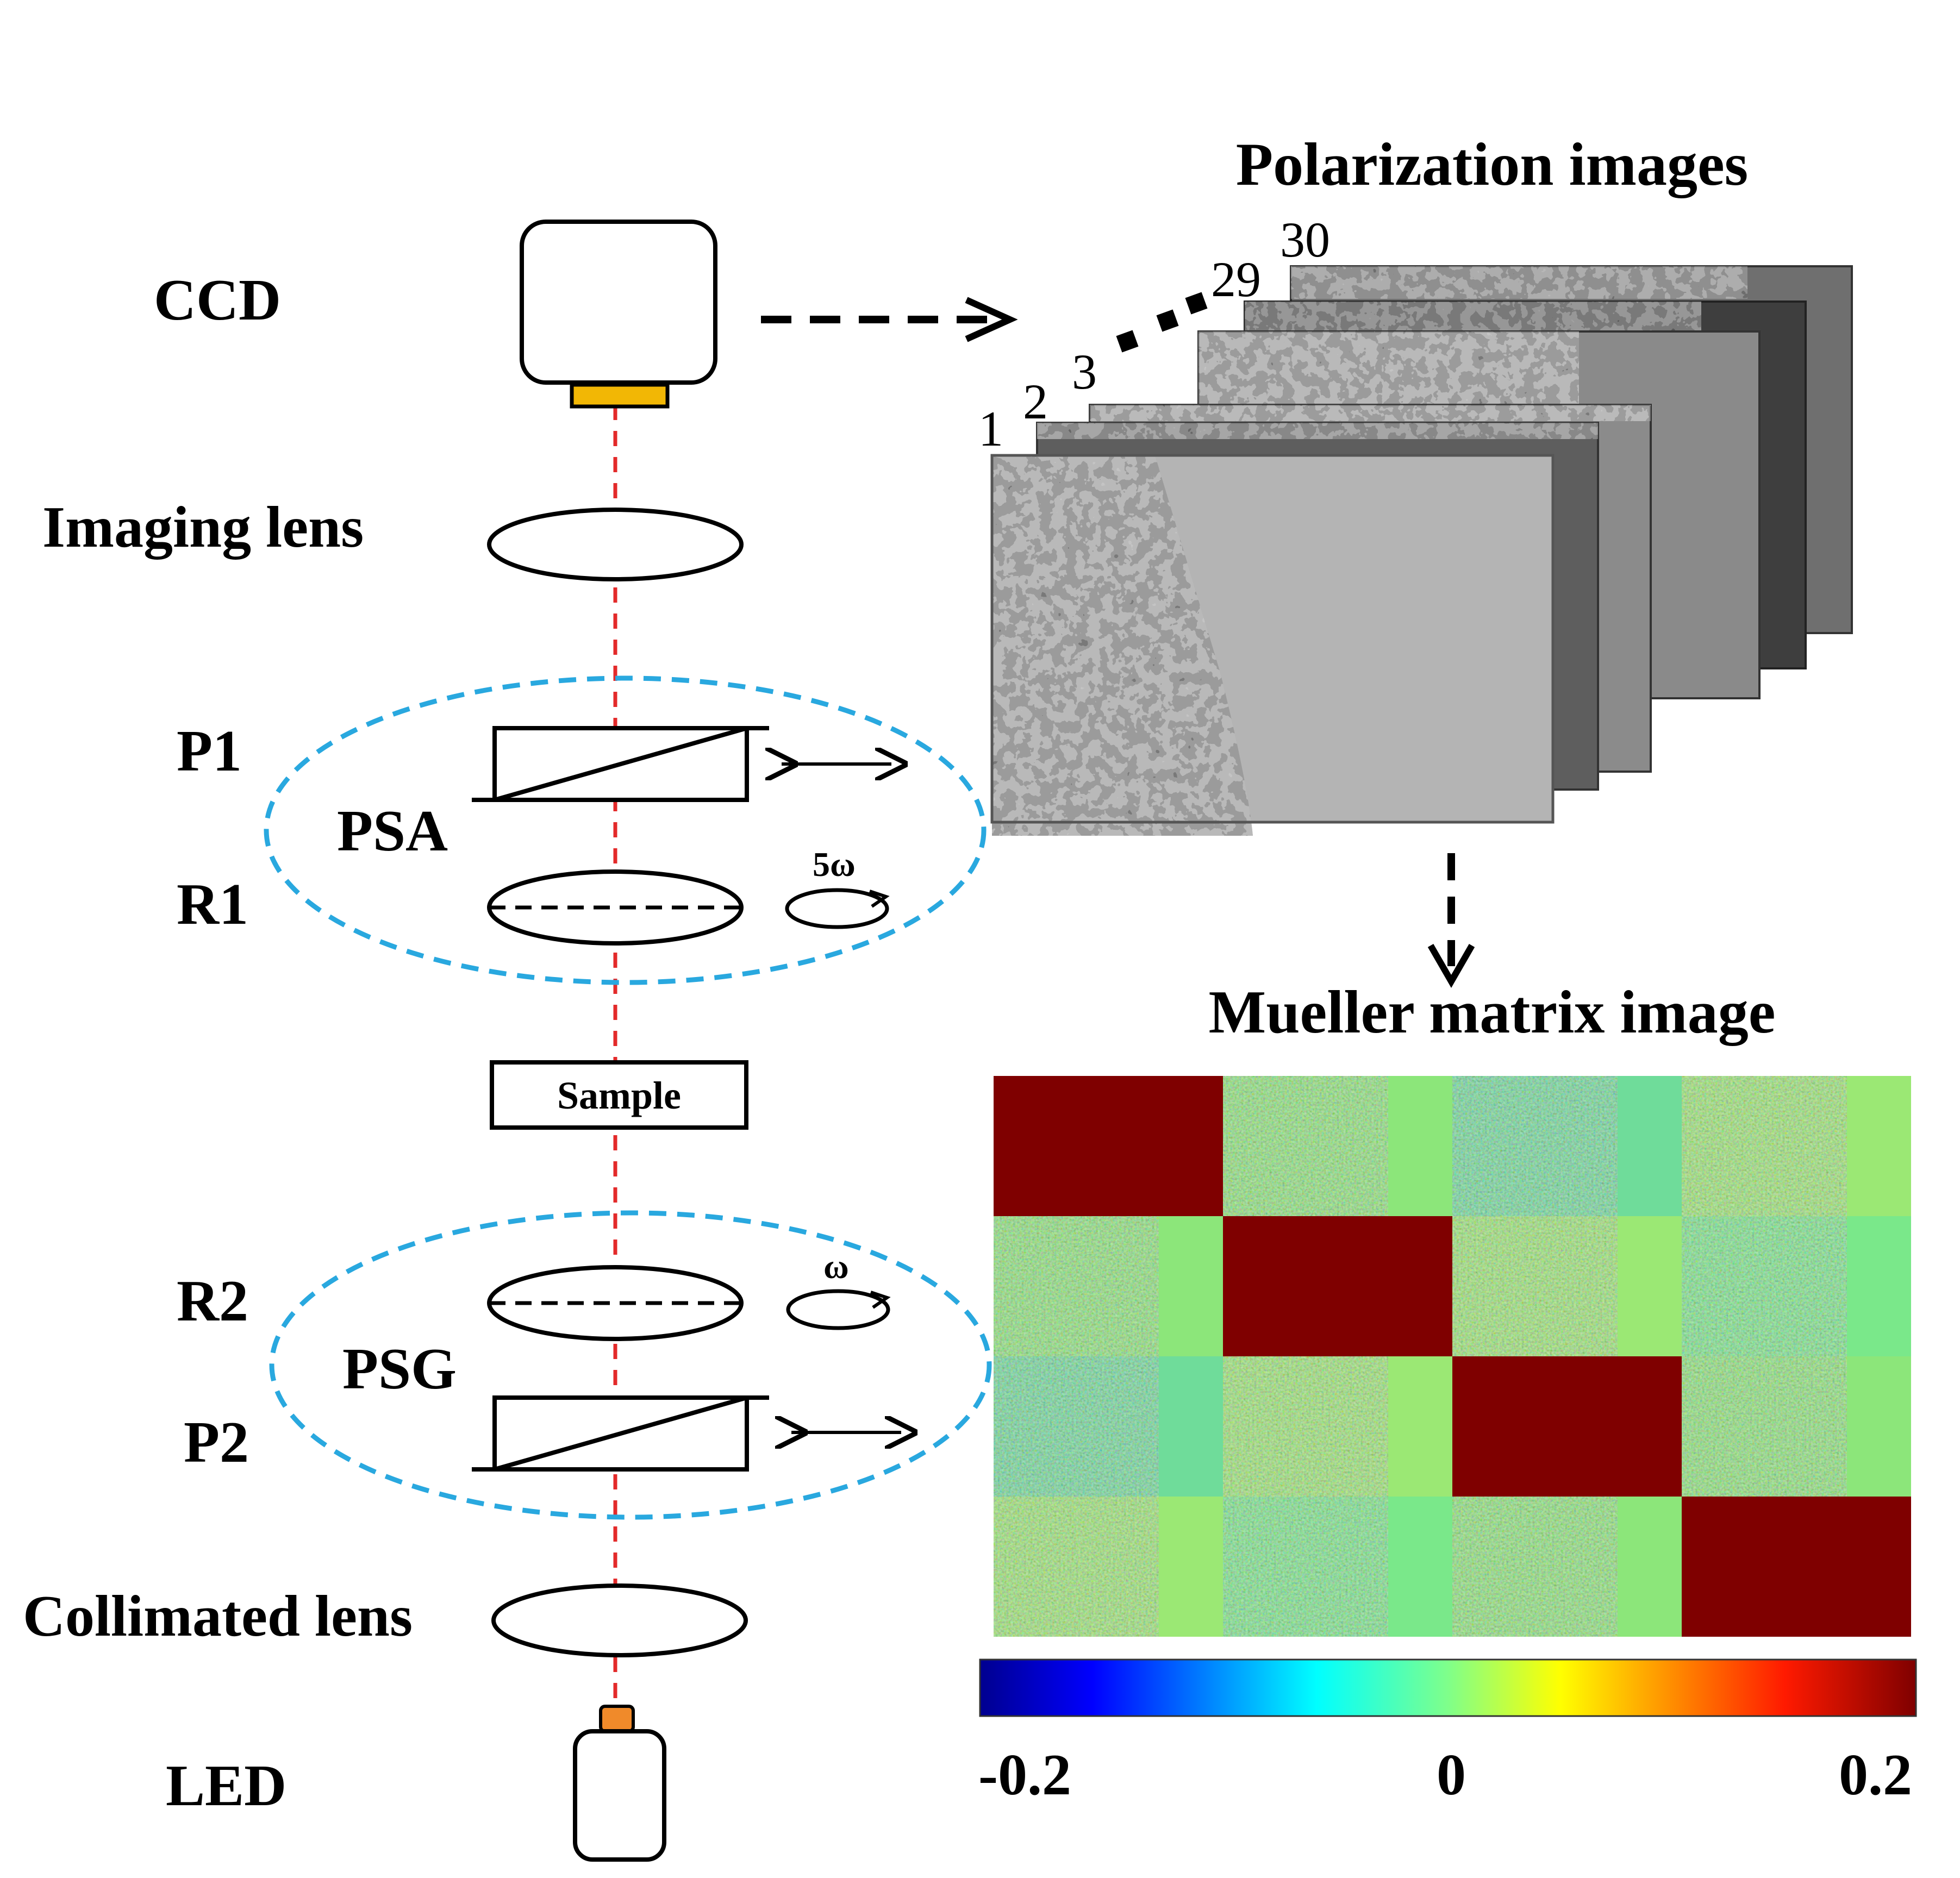  I want to click on r2-rotation-icon, so click(838, 1309).